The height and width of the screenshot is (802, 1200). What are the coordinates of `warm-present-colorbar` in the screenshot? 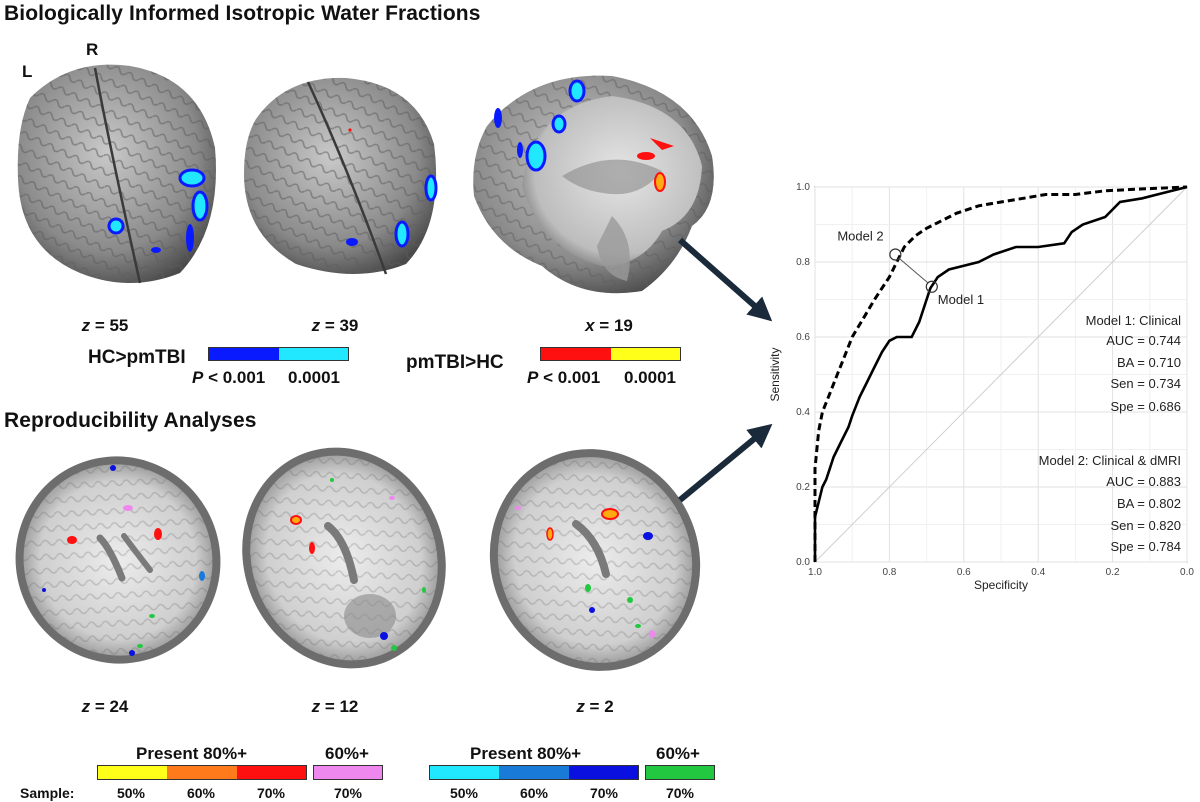 It's located at (202, 772).